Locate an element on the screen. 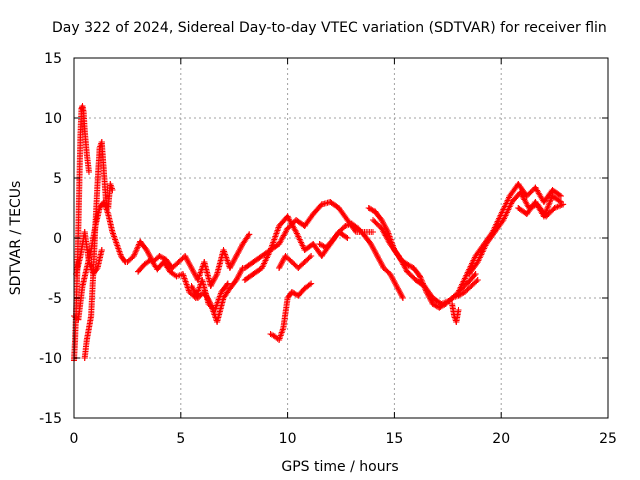 The image size is (640, 480). y-tick-label: -5 is located at coordinates (55, 299).